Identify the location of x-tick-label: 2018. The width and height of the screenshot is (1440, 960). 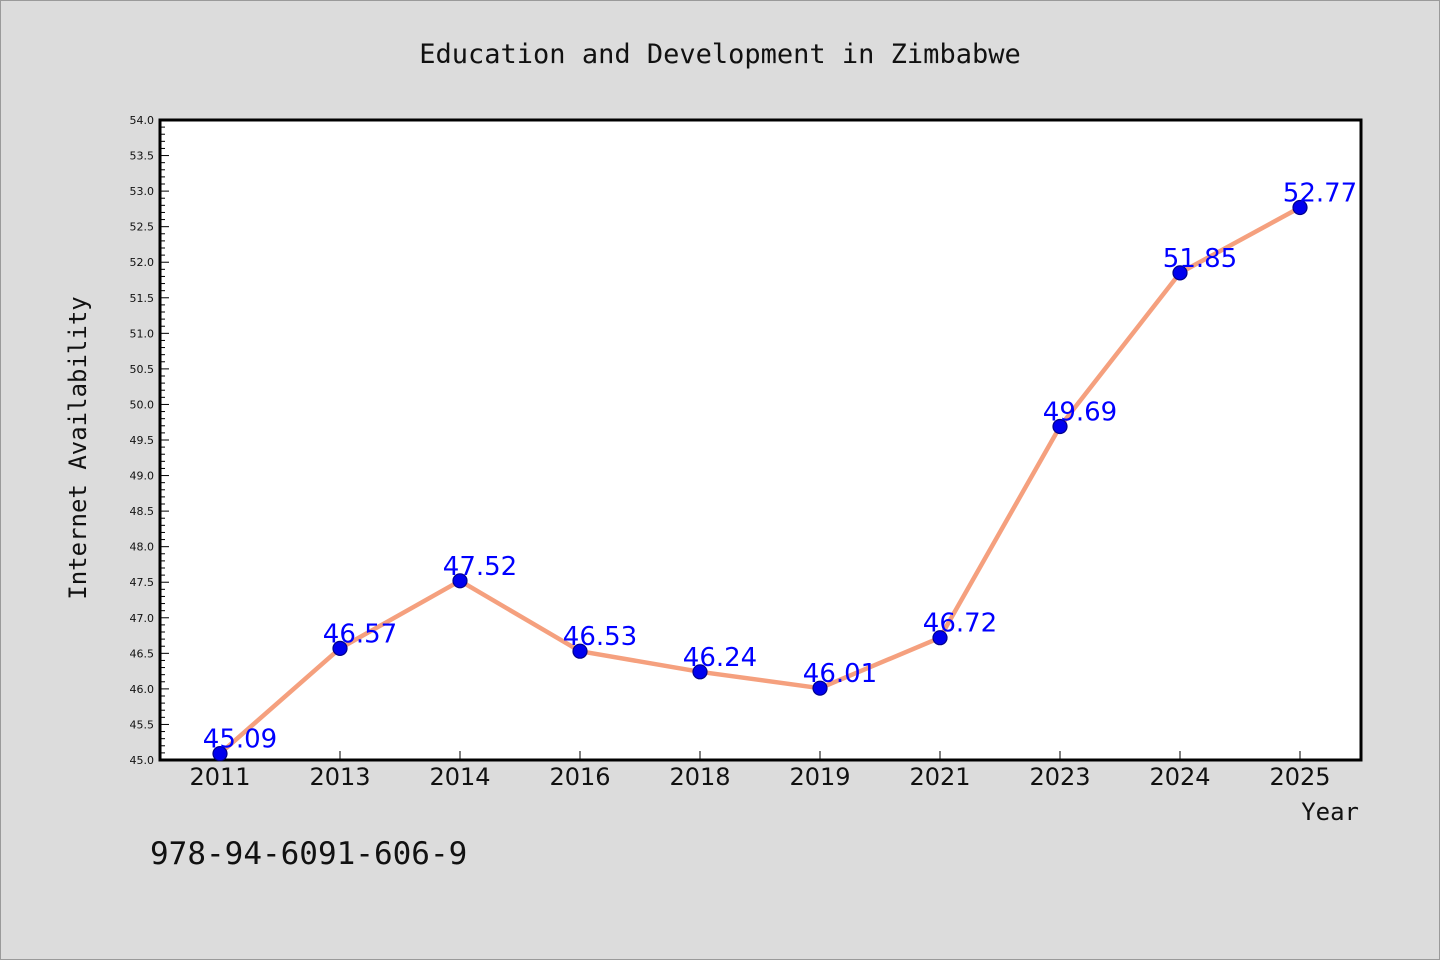
(699, 777).